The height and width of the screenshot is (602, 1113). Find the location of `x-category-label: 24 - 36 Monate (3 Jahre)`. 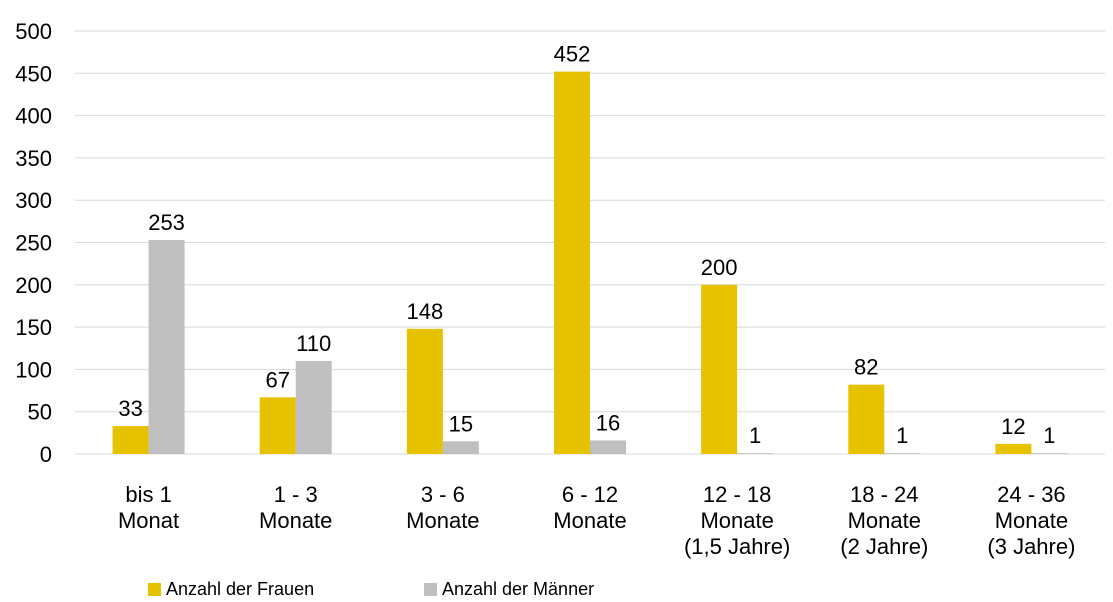

x-category-label: 24 - 36 Monate (3 Jahre) is located at coordinates (1031, 520).